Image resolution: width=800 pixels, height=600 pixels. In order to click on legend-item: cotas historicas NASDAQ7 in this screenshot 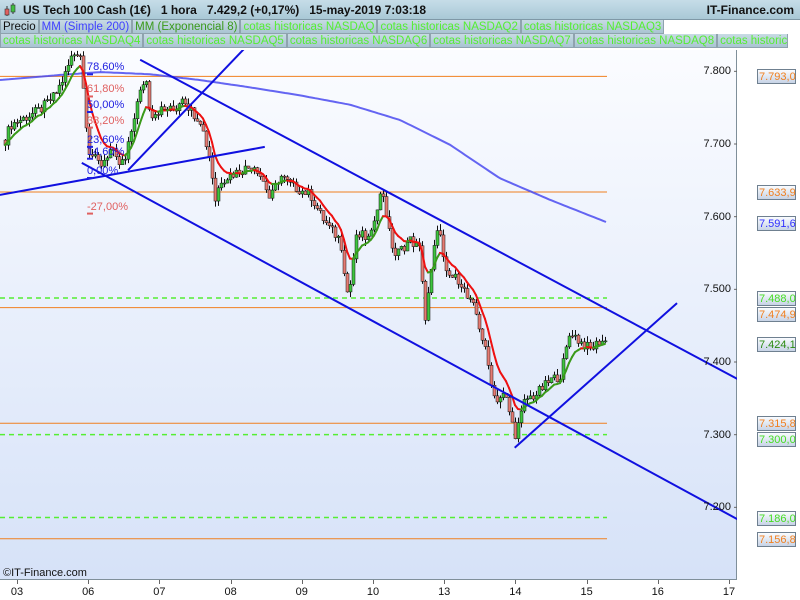, I will do `click(502, 41)`.